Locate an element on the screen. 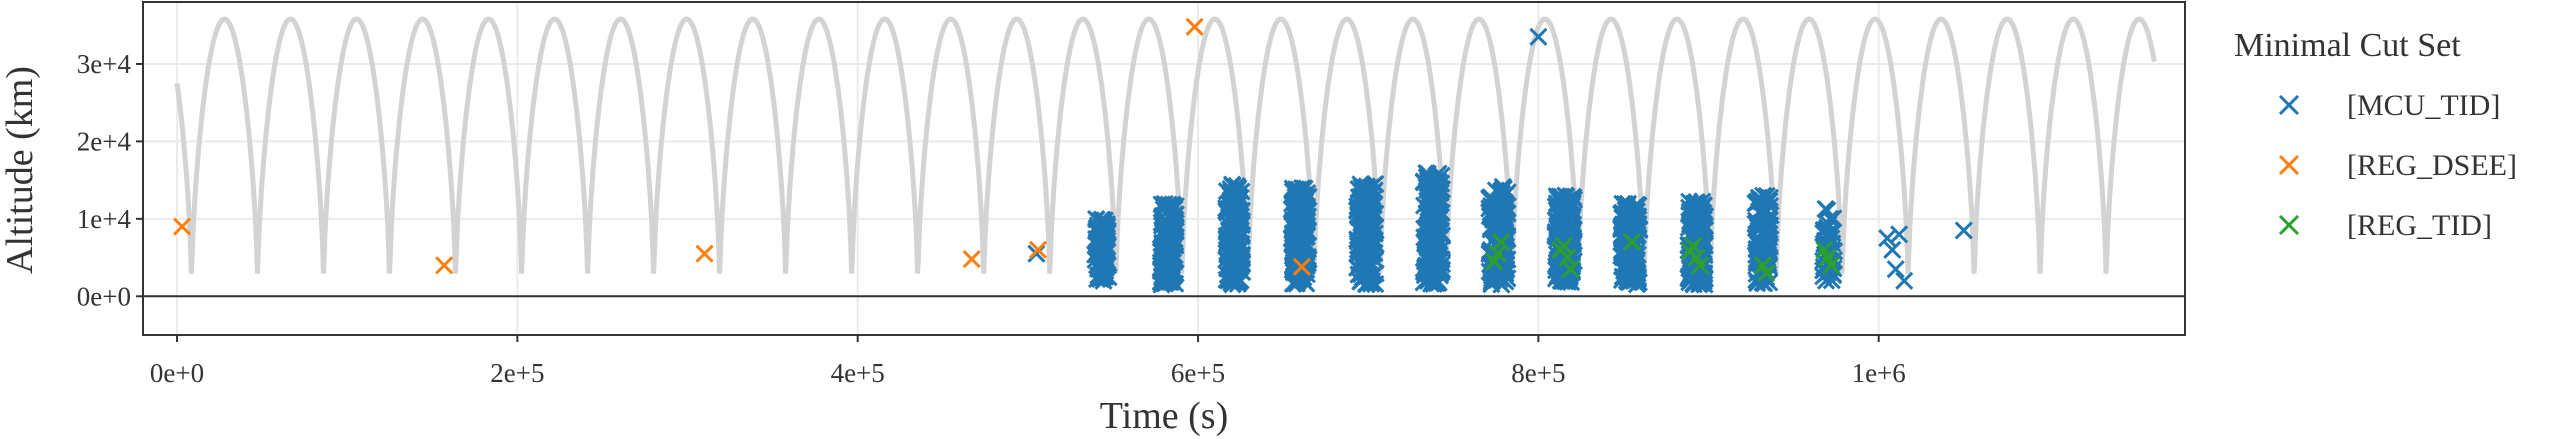  x-tick-label: 0e+0 is located at coordinates (177, 373).